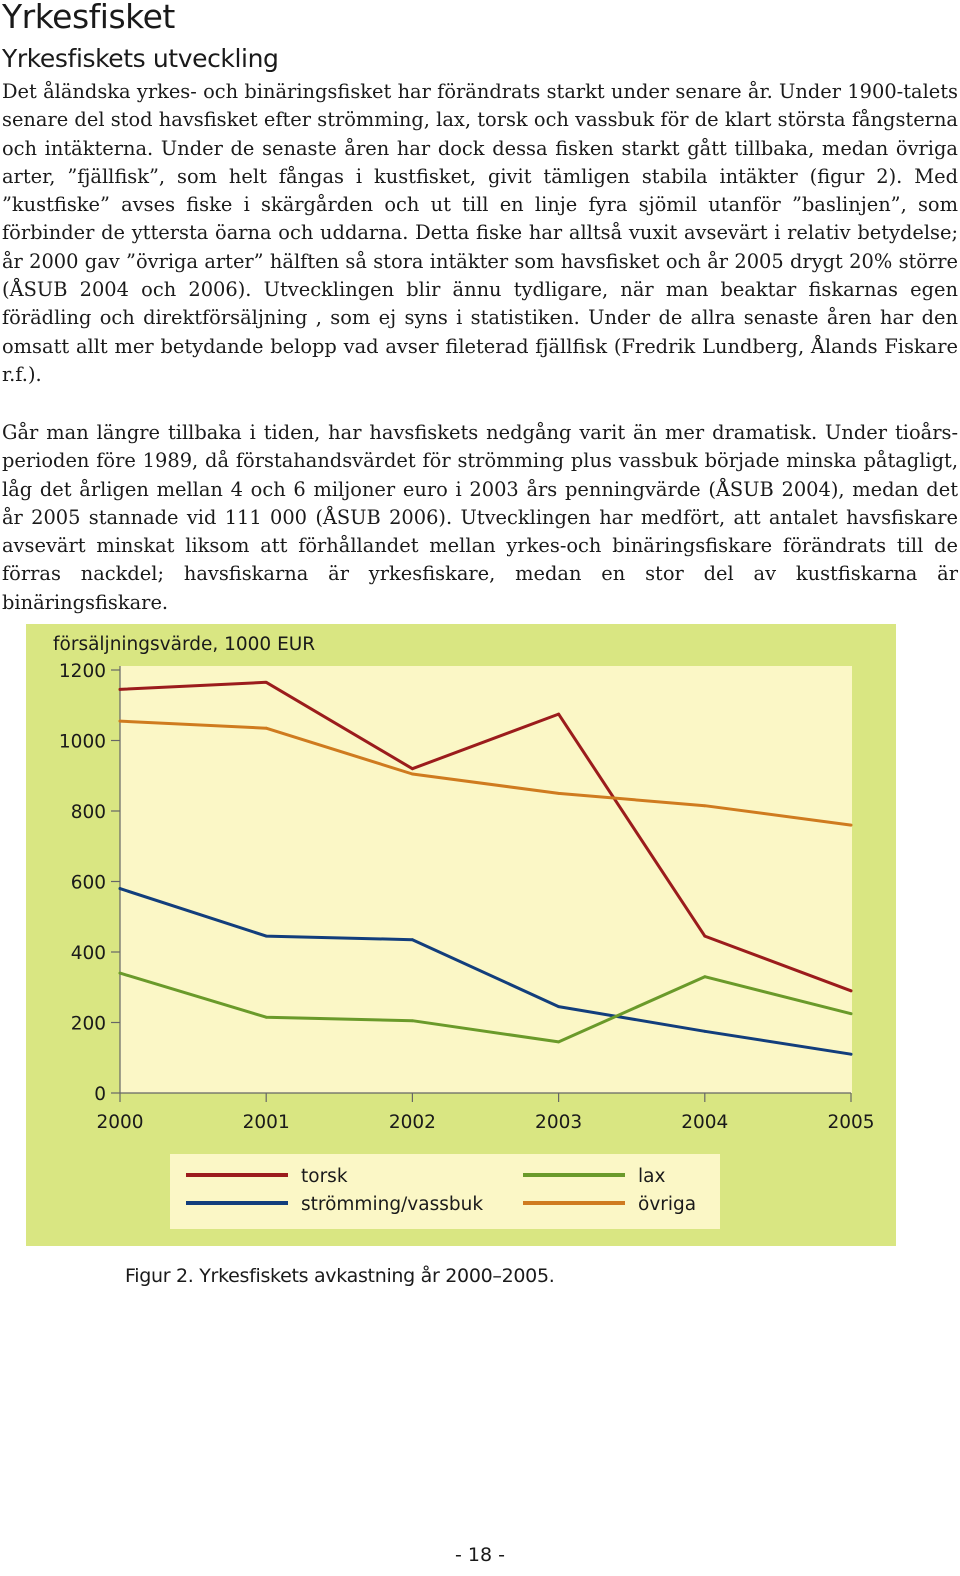 This screenshot has height=1576, width=960. What do you see at coordinates (140, 58) in the screenshot?
I see `section-heading: Yrkesfiskets utveckling` at bounding box center [140, 58].